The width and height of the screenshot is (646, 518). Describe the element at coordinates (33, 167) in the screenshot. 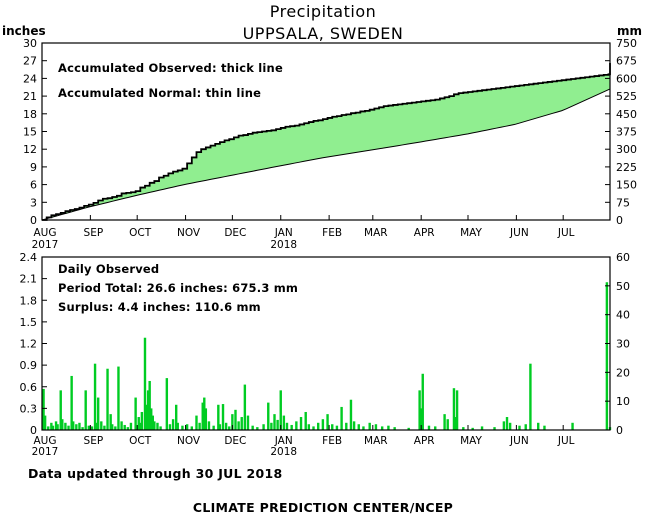

I see `svg-text: 9` at that location.